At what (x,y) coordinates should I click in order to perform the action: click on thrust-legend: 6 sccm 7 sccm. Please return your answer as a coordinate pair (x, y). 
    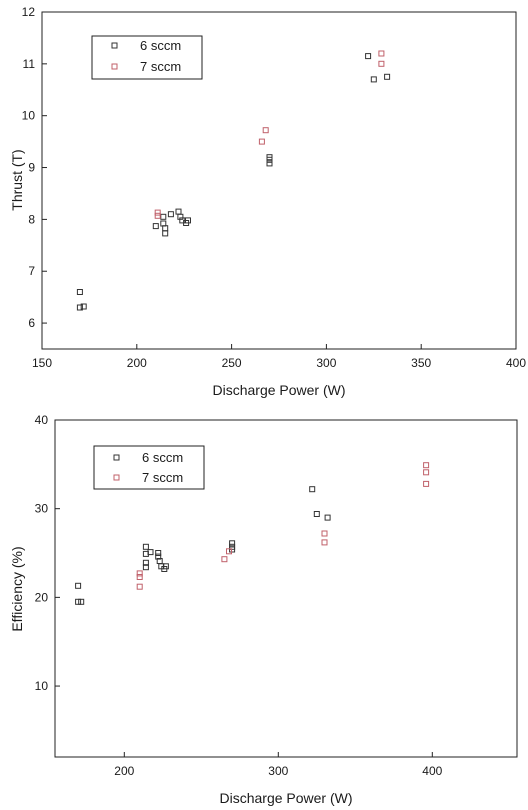
    Looking at the image, I should click on (147, 57).